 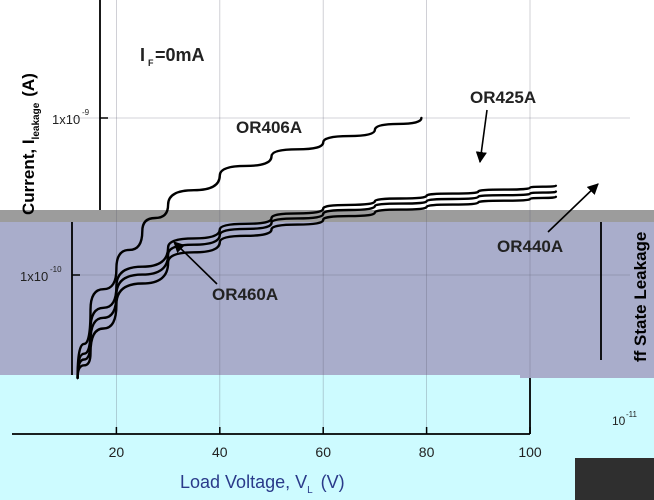 I want to click on y-axis-title: Current, Ileakage(A), so click(x=30, y=144).